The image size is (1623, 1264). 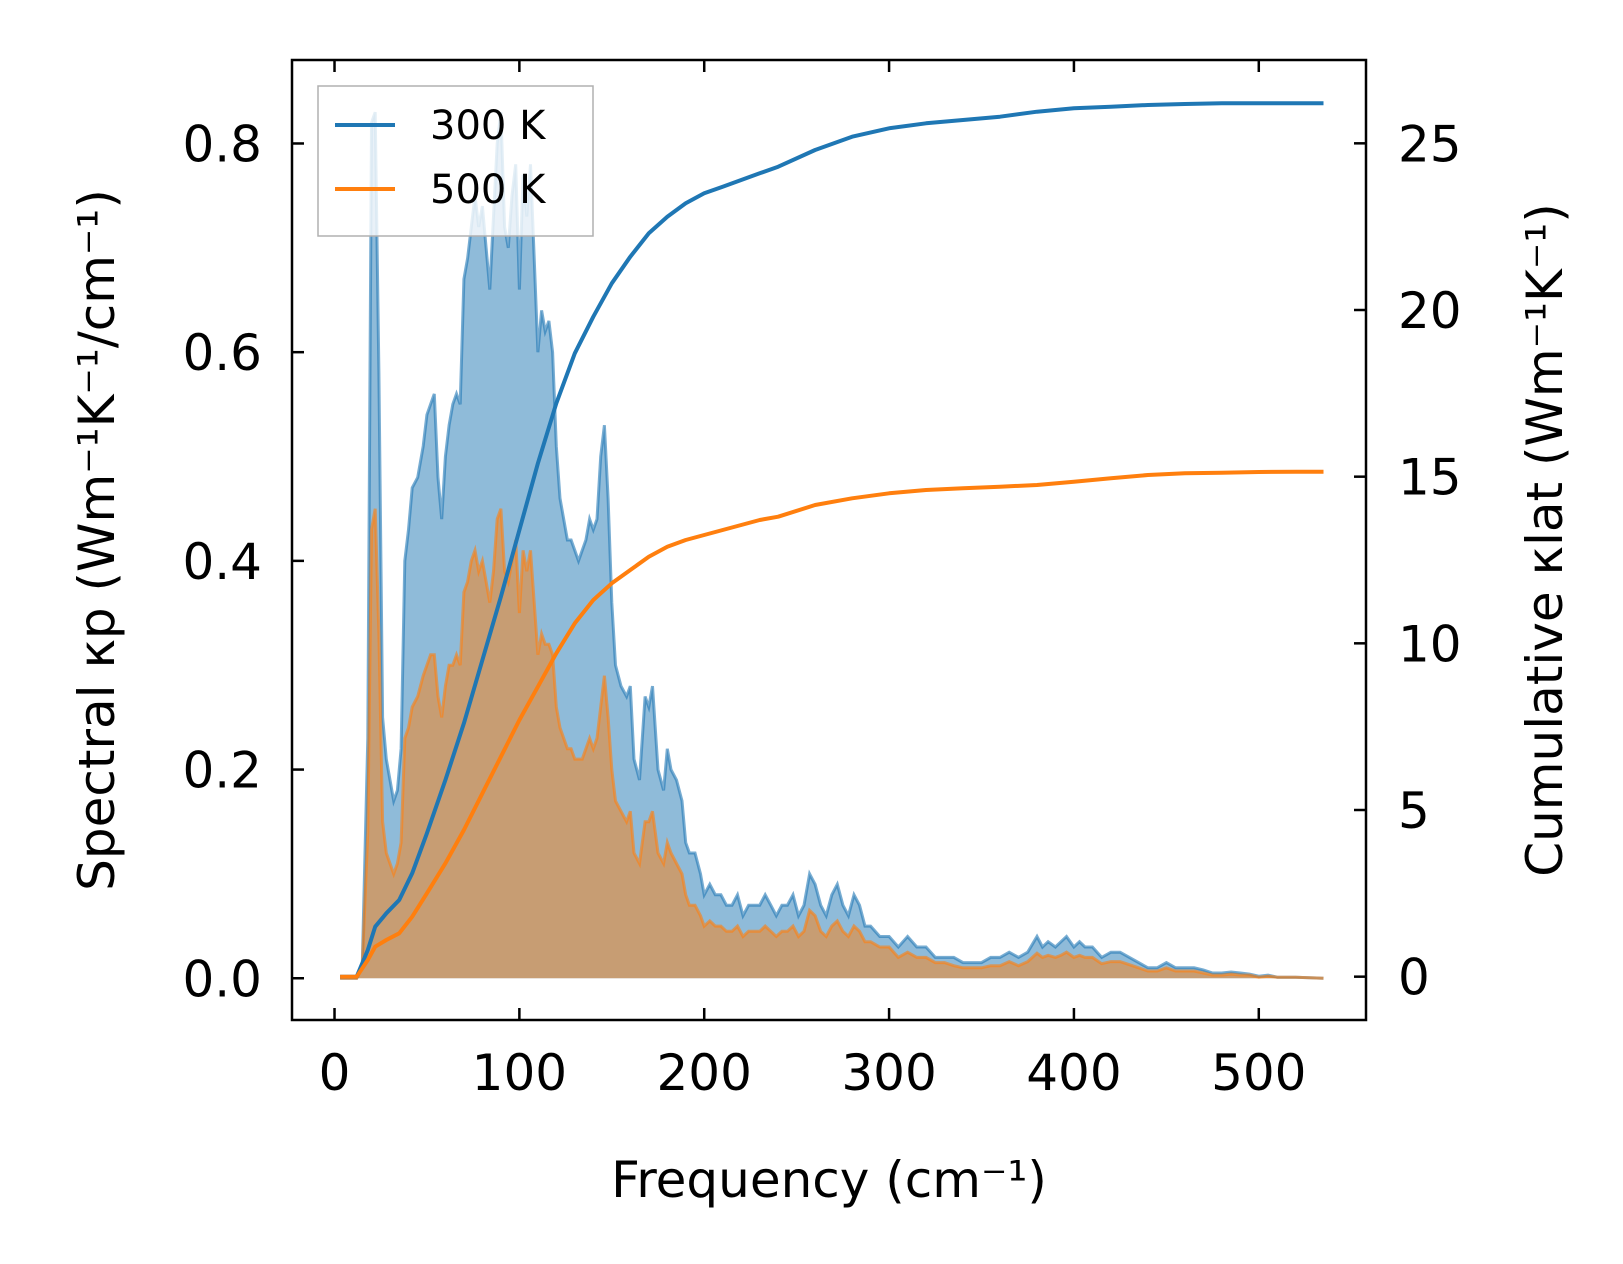 What do you see at coordinates (1414, 811) in the screenshot?
I see `right-y-tick-label: 5` at bounding box center [1414, 811].